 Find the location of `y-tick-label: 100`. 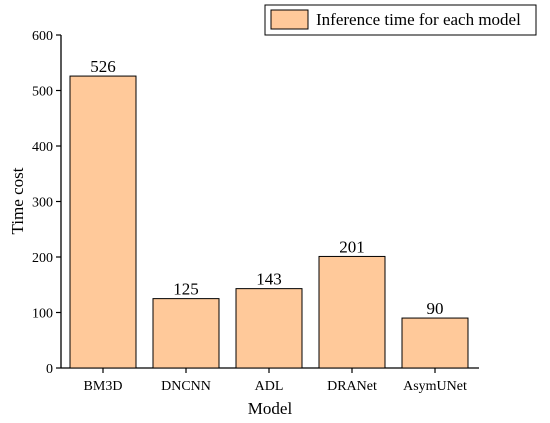

y-tick-label: 100 is located at coordinates (42, 314).